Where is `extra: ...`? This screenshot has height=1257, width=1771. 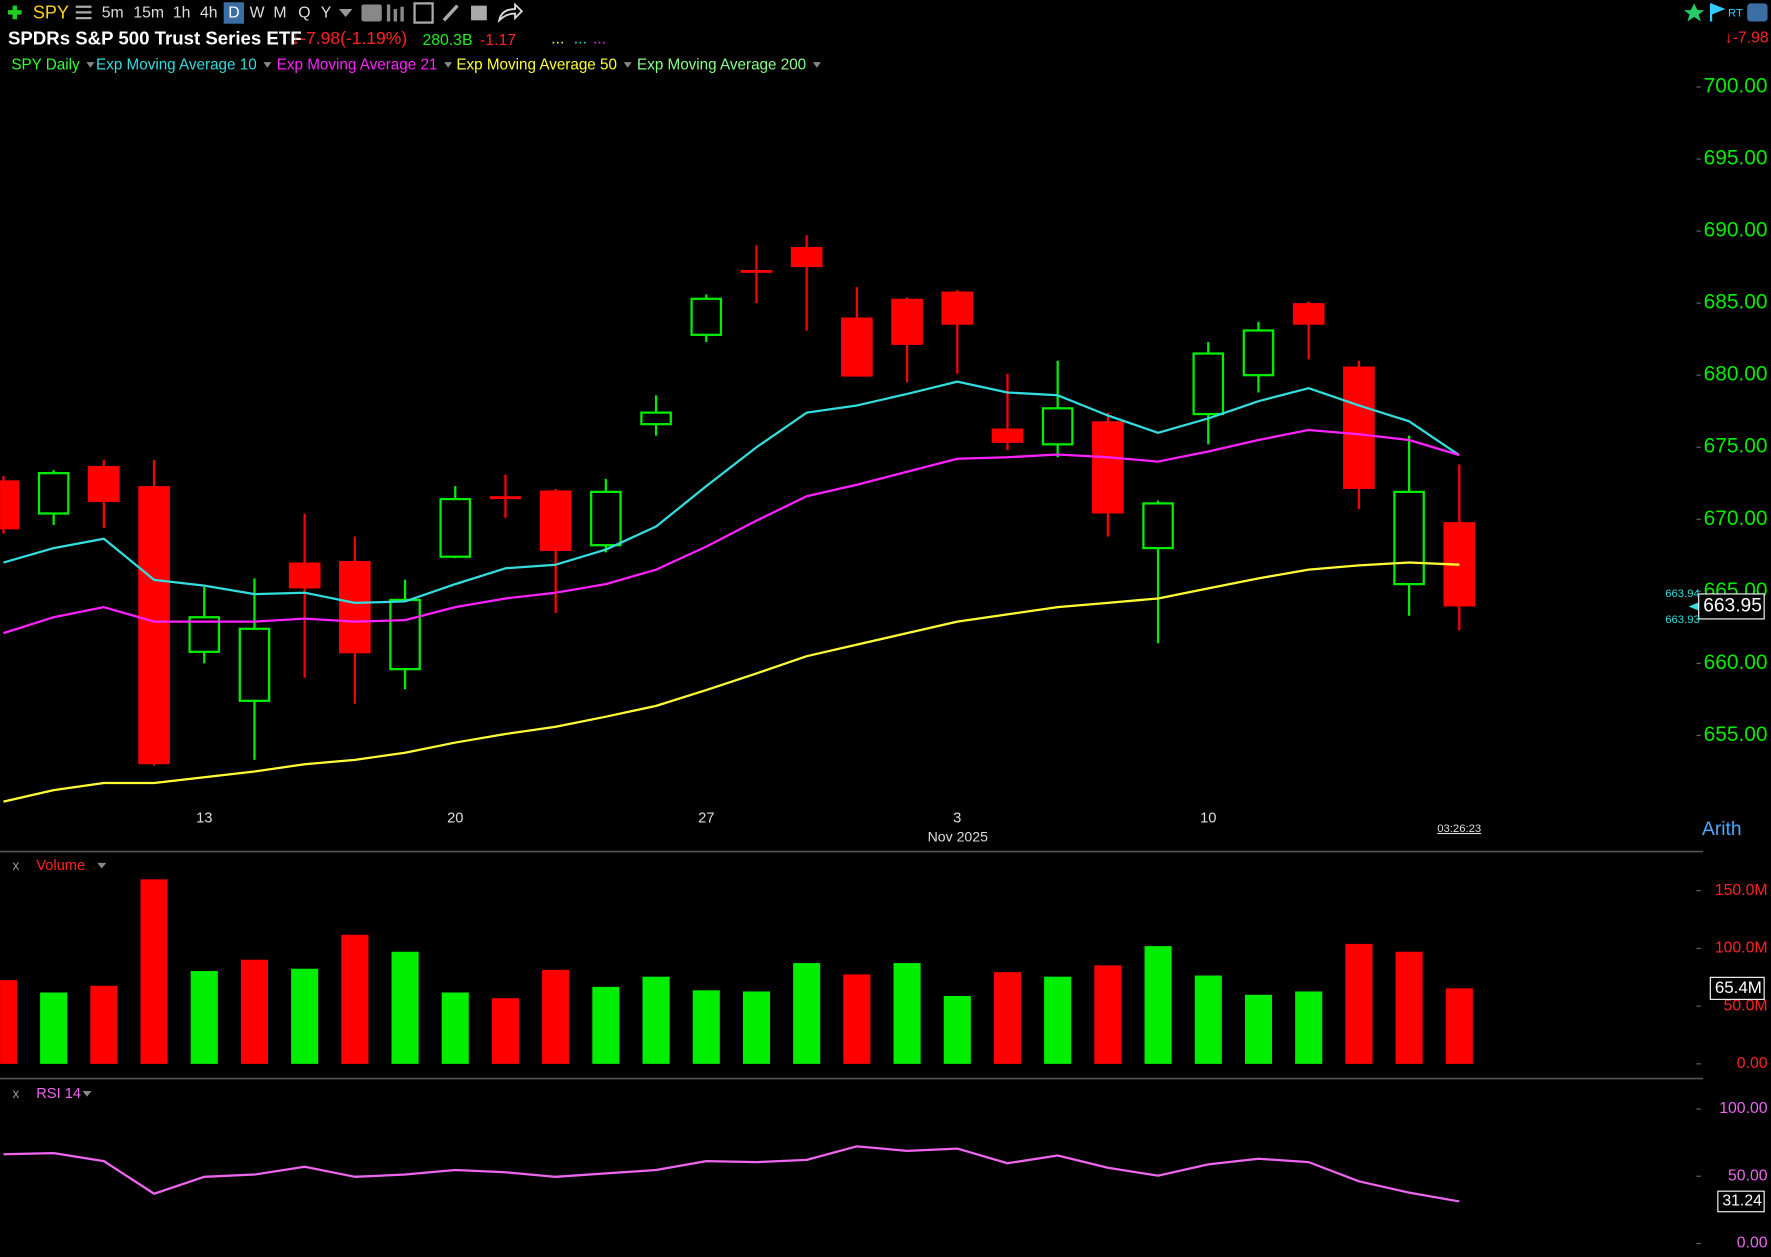
extra: ... is located at coordinates (599, 39).